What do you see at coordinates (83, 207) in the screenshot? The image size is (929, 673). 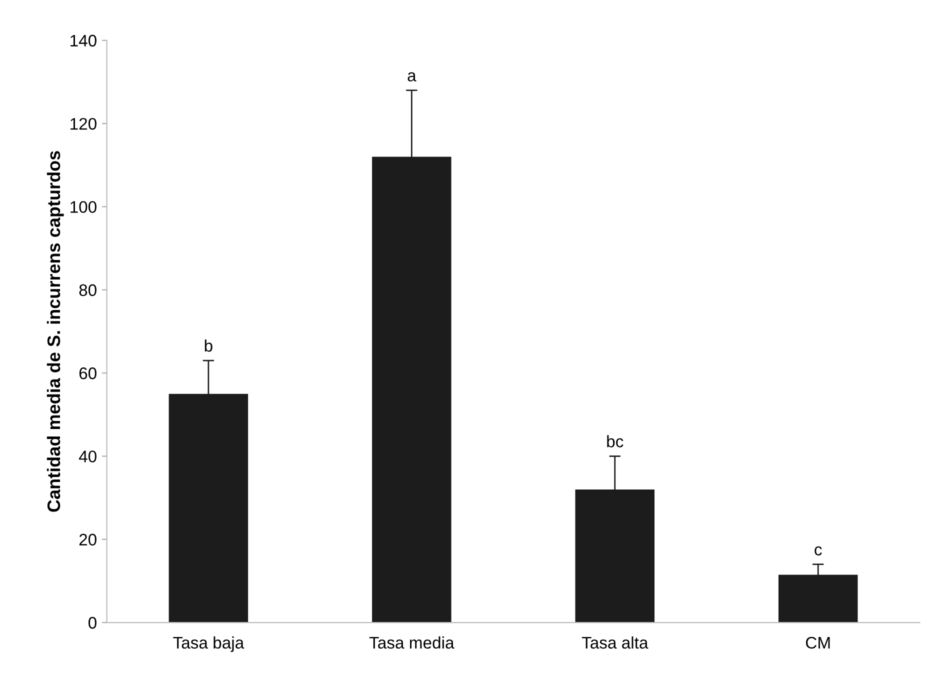 I see `y-tick-label: 100` at bounding box center [83, 207].